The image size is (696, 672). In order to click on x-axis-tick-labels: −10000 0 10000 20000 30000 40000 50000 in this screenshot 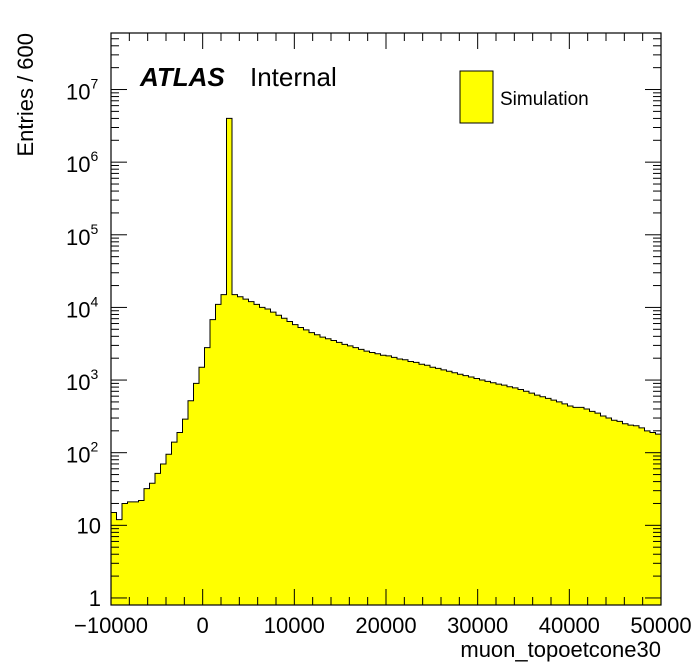, I will do `click(383, 625)`.